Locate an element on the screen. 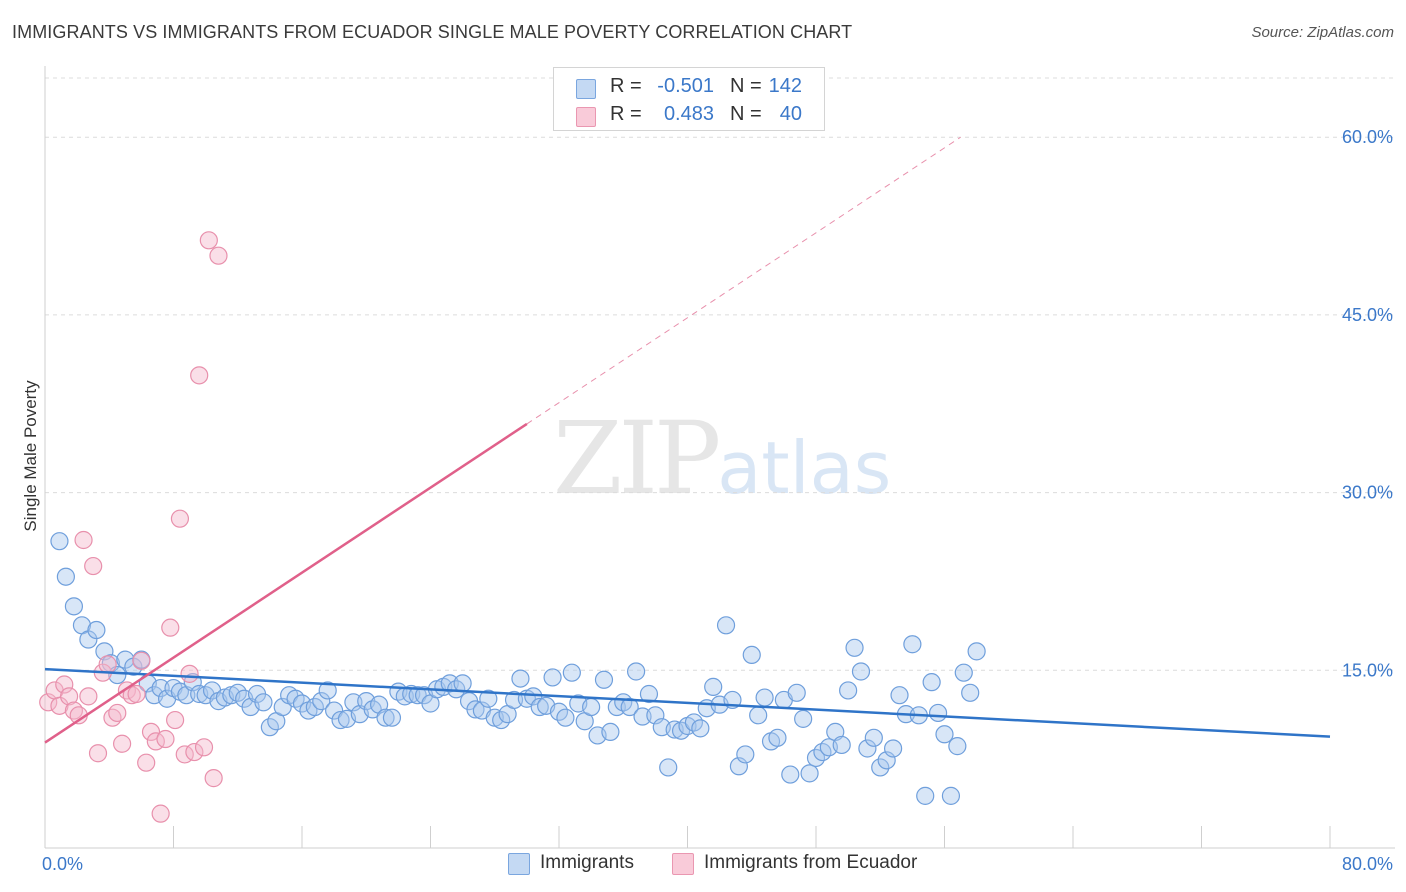 Image resolution: width=1406 pixels, height=892 pixels. x-tick-labels: 0.0% 80.0% is located at coordinates (717, 864).